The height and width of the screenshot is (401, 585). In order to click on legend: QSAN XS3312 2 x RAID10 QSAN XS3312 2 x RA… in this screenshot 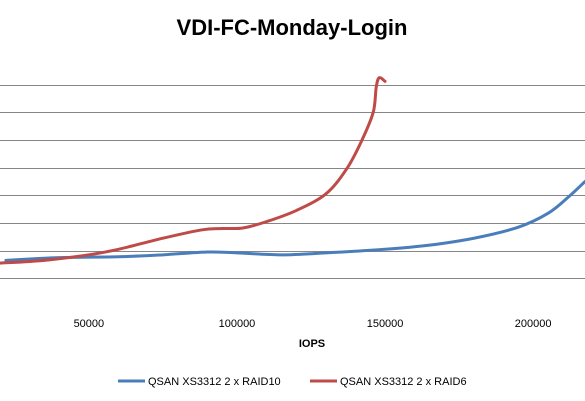, I will do `click(292, 382)`.